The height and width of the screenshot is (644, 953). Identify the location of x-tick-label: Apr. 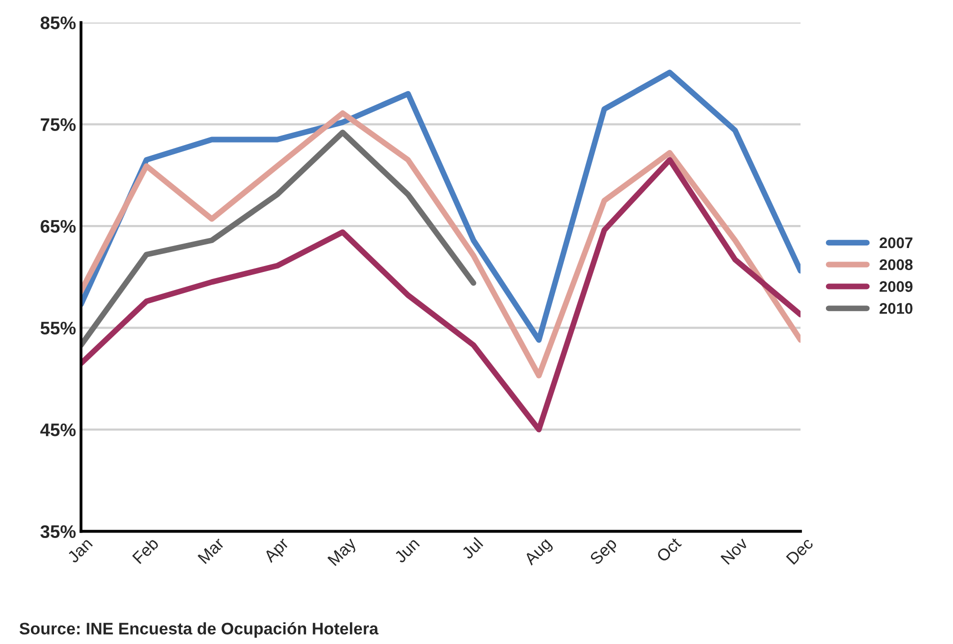
(277, 551).